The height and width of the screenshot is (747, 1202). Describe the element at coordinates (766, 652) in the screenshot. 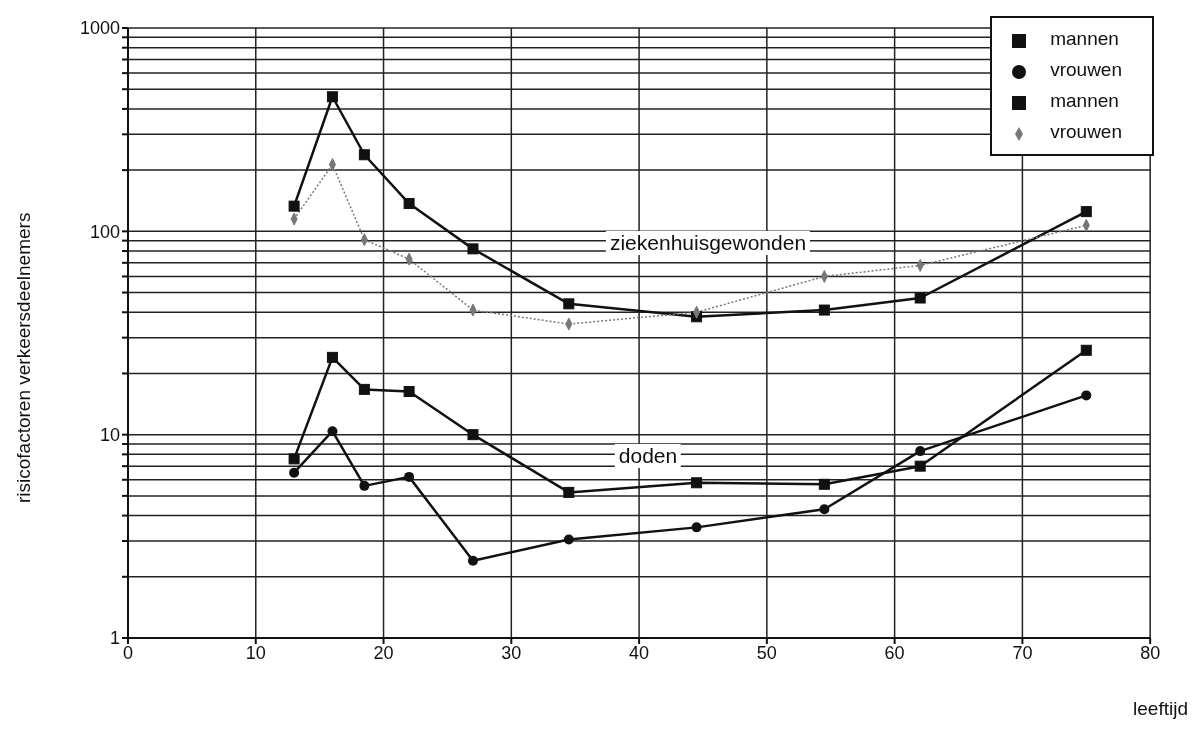

I see `x-tick-label: 50` at that location.